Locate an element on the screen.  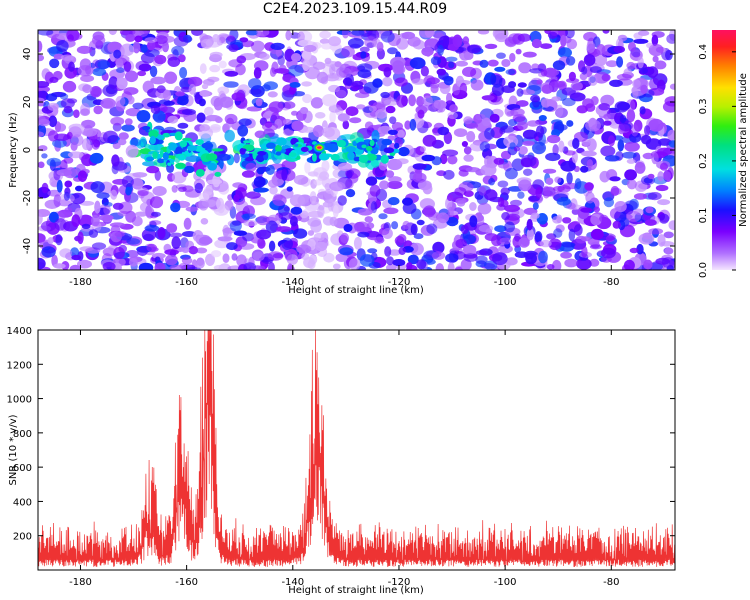
y-tick-label: 200 is located at coordinates (22, 537).